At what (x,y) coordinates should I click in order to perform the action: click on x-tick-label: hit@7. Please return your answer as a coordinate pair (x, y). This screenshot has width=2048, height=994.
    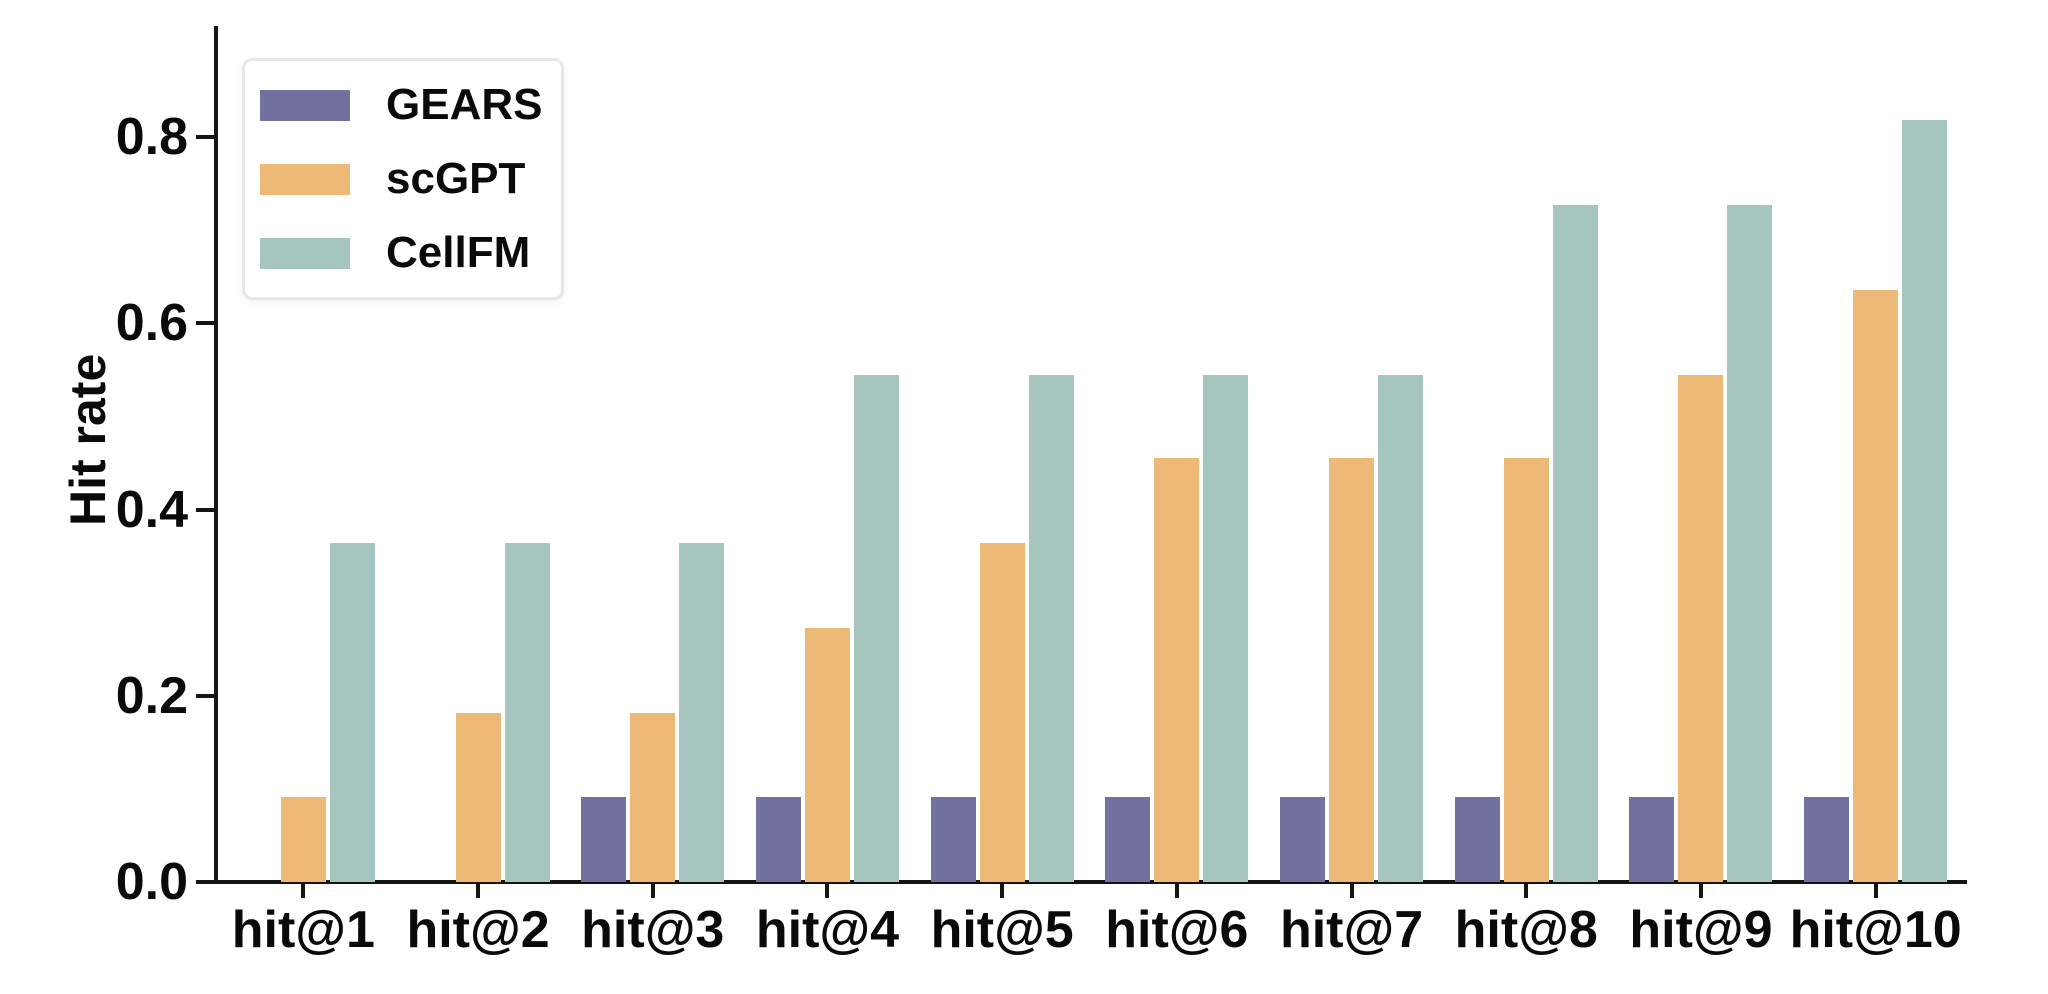
    Looking at the image, I should click on (1351, 930).